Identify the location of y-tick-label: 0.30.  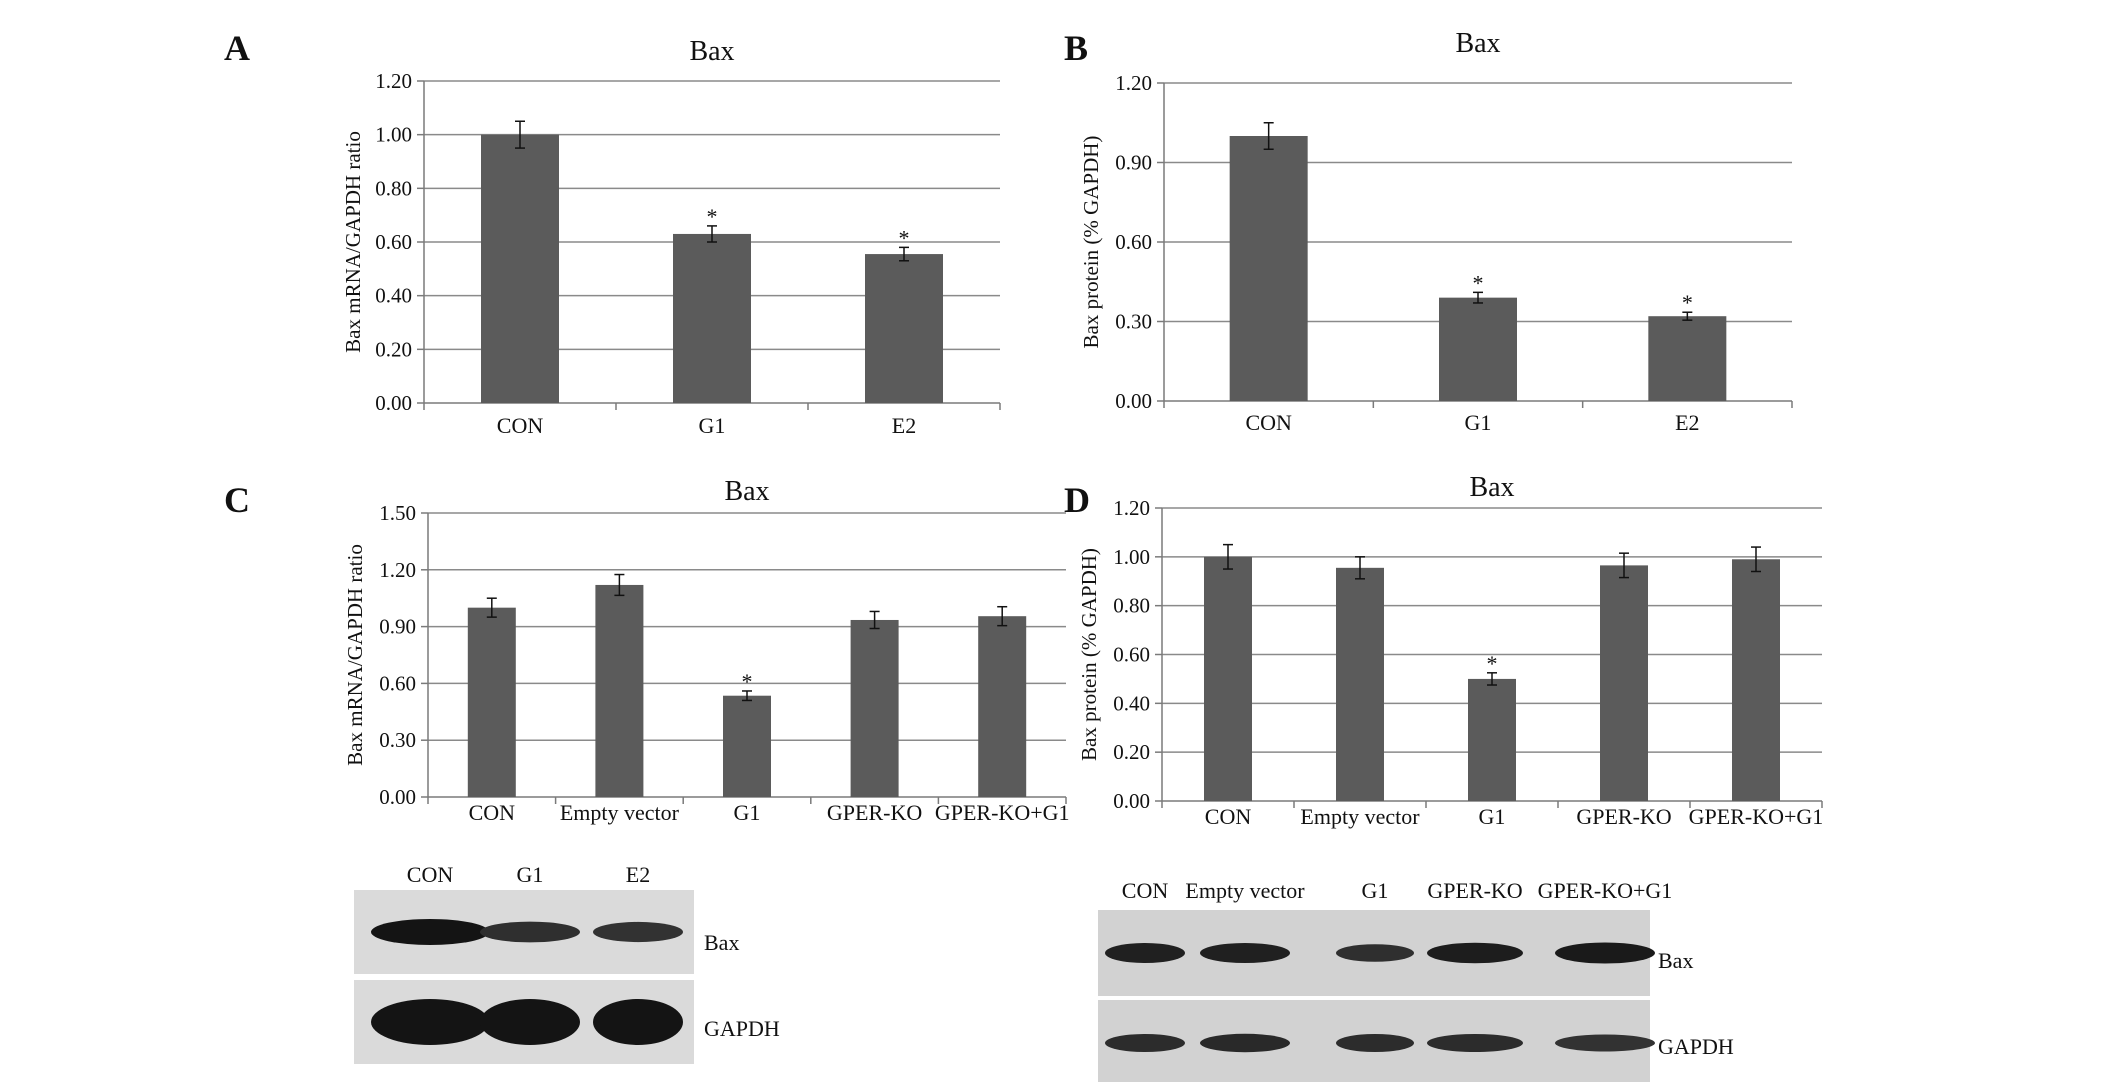
(397, 740).